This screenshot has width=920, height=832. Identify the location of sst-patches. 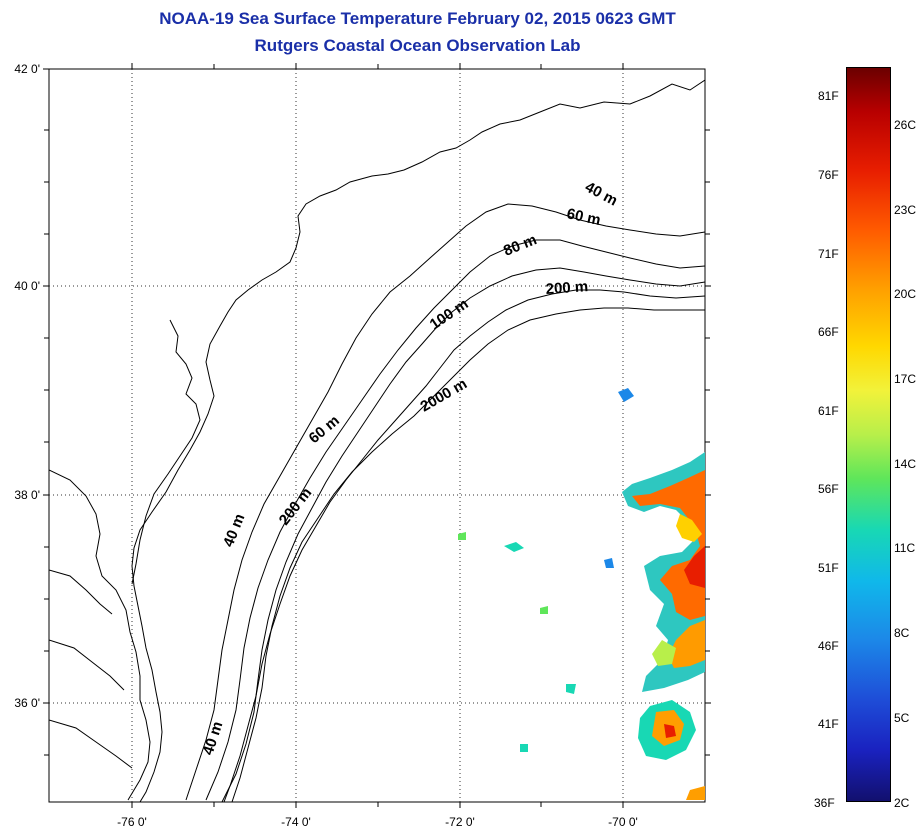
(581, 594).